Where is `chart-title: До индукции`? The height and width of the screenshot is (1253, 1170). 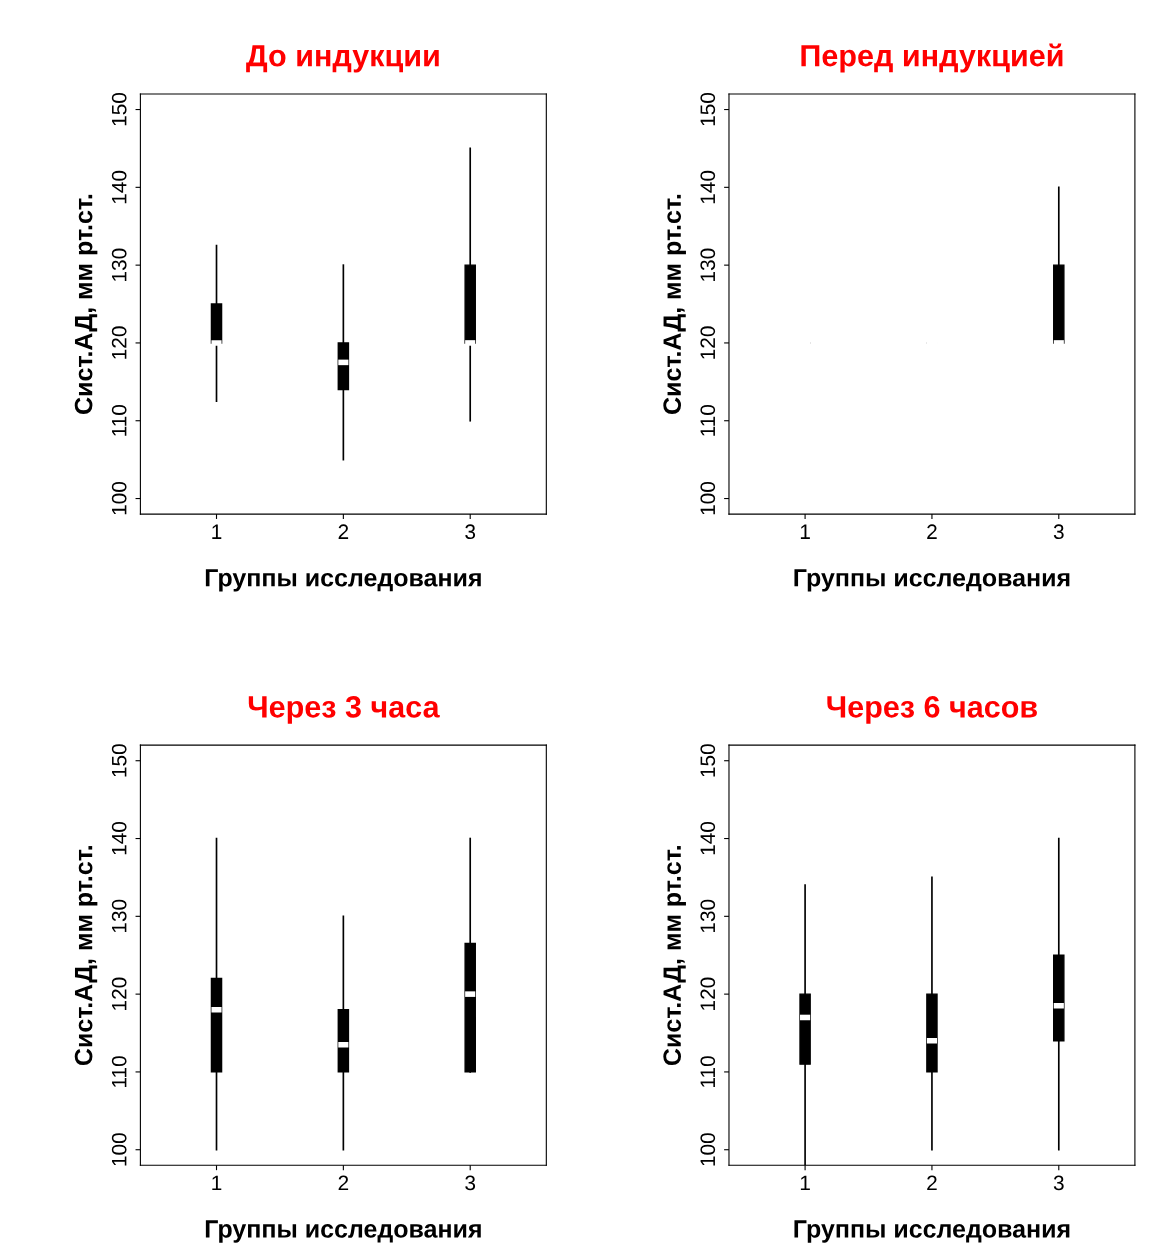 chart-title: До индукции is located at coordinates (342, 59).